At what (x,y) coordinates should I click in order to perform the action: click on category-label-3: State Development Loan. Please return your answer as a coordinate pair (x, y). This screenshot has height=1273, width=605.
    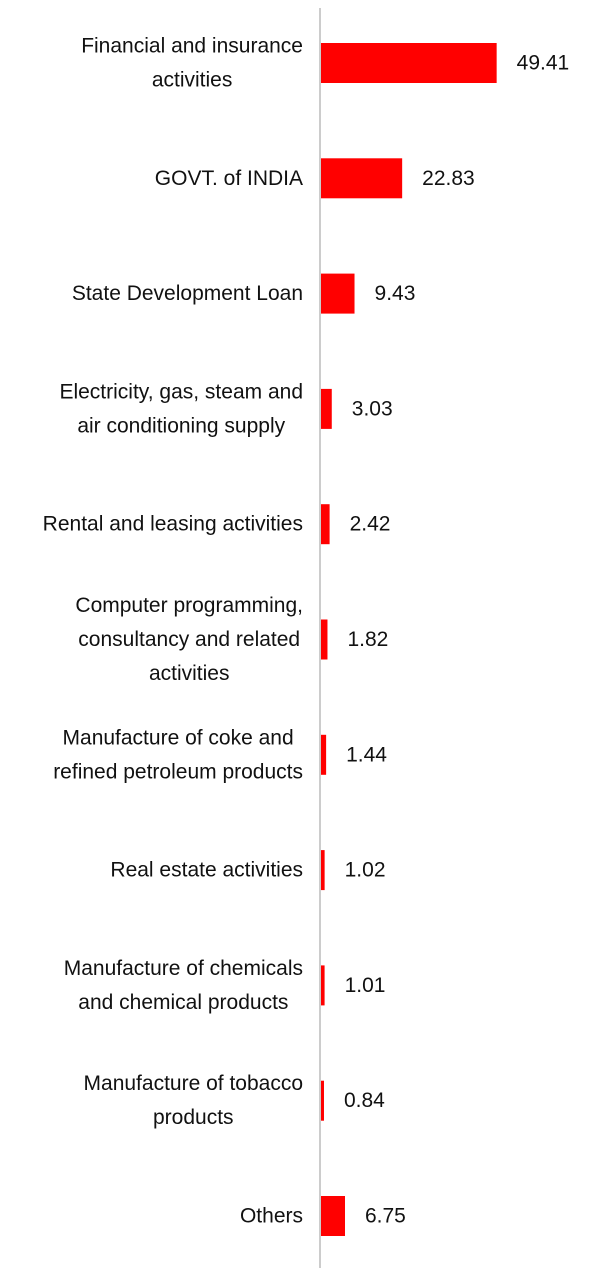
    Looking at the image, I should click on (187, 293).